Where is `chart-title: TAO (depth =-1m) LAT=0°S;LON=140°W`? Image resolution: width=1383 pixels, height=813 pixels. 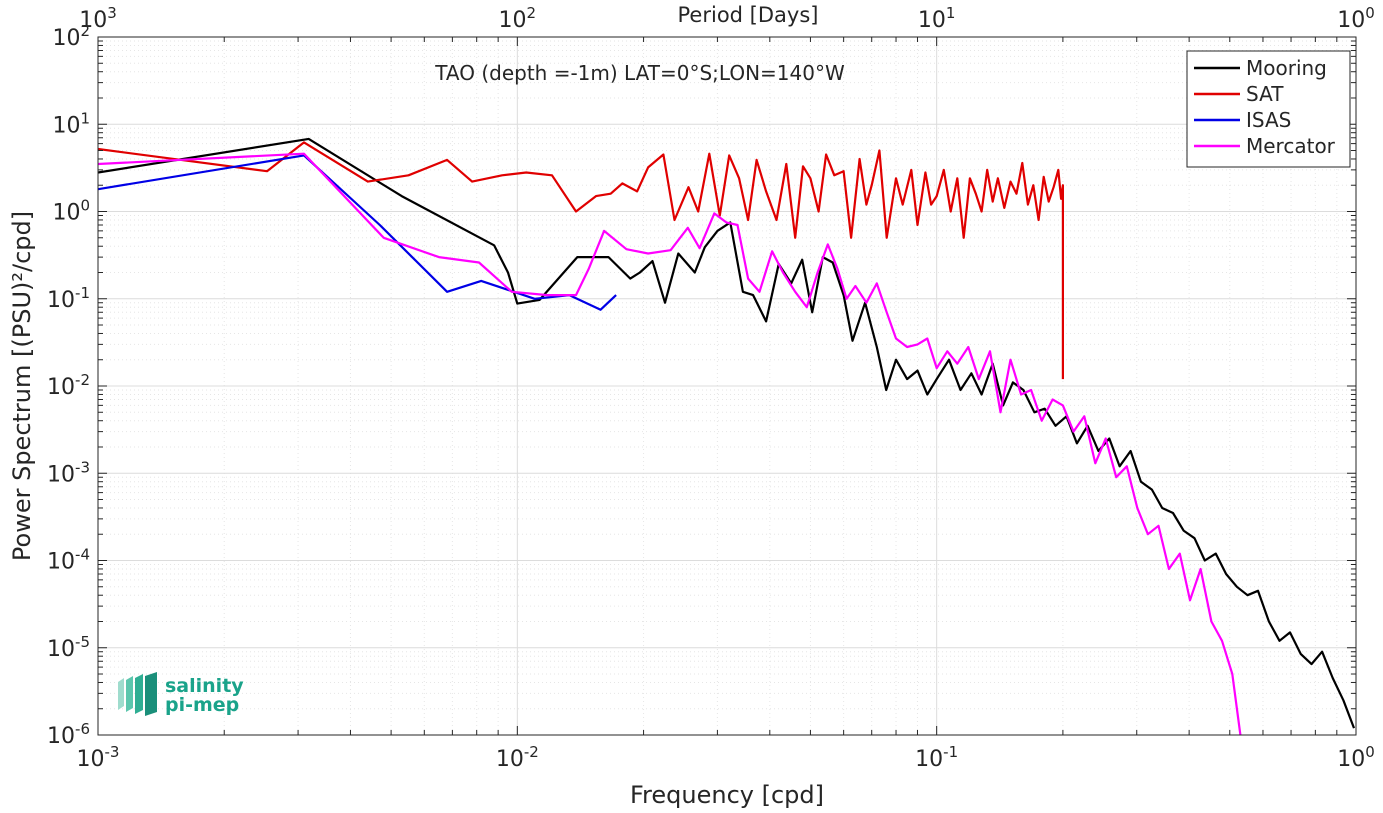 chart-title: TAO (depth =-1m) LAT=0°S;LON=140°W is located at coordinates (639, 73).